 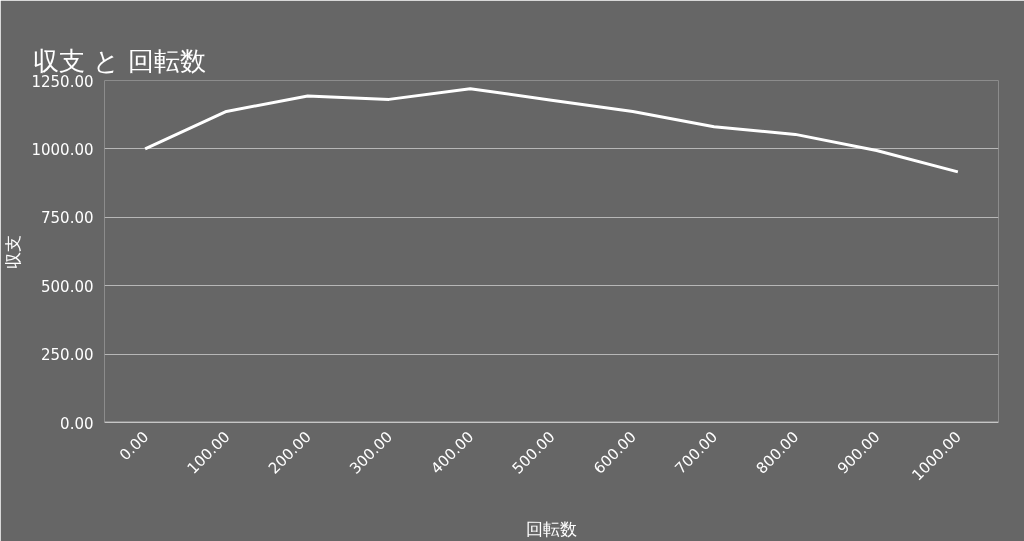 I want to click on line-series, so click(x=551, y=130).